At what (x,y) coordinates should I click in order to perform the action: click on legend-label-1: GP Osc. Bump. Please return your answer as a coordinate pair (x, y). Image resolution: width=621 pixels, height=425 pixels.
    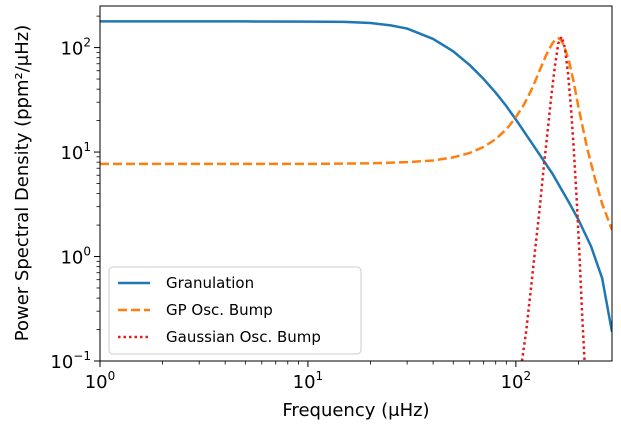
    Looking at the image, I should click on (219, 310).